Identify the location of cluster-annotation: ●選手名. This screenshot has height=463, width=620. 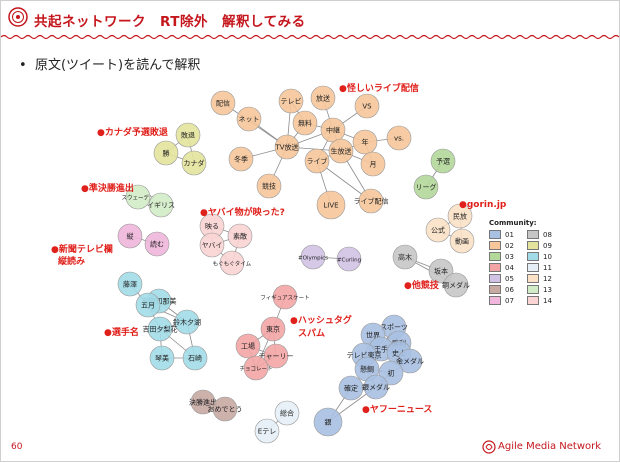
(121, 332).